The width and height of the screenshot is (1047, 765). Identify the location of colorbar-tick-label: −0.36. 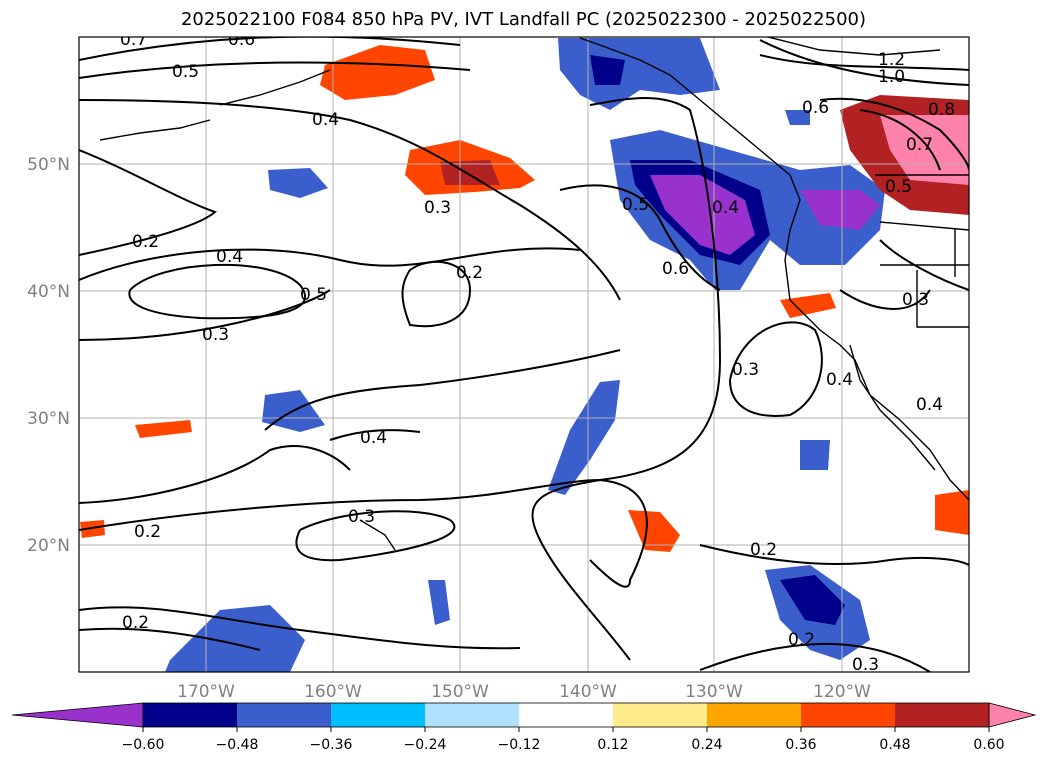
(331, 745).